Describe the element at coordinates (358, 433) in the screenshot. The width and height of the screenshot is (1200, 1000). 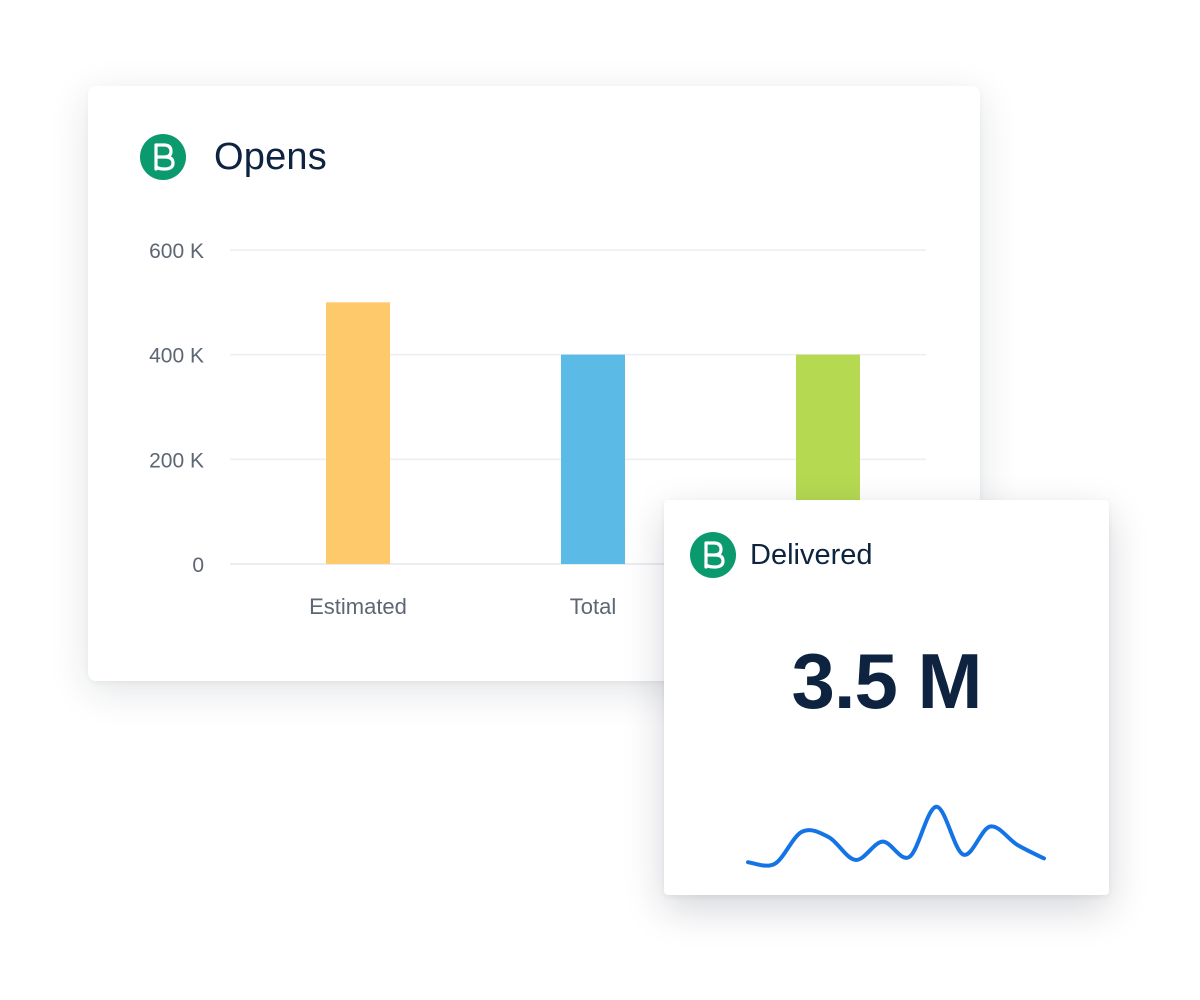
I see `bar-estimated` at that location.